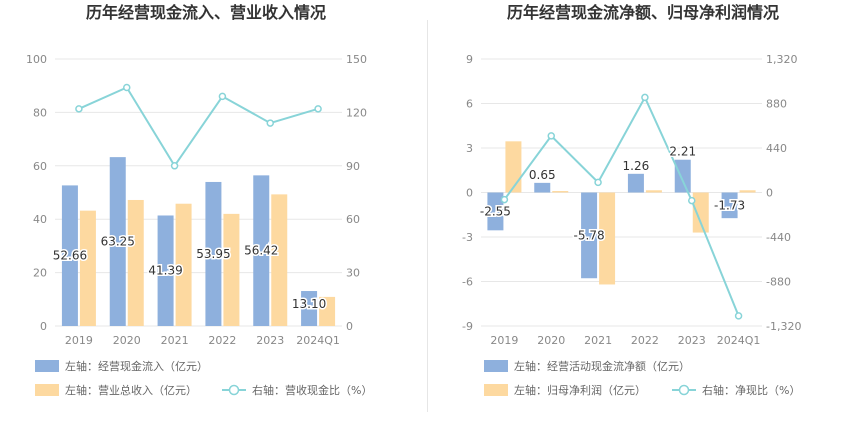  I want to click on chart2-line-point-2023, so click(692, 200).